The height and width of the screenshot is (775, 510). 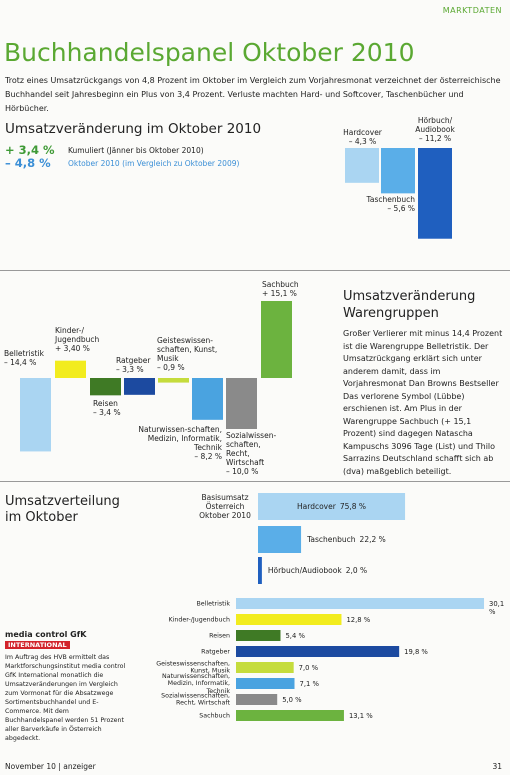 I want to click on subtitle: Basisumsatz Österreich Oktober 2010, so click(x=225, y=506).